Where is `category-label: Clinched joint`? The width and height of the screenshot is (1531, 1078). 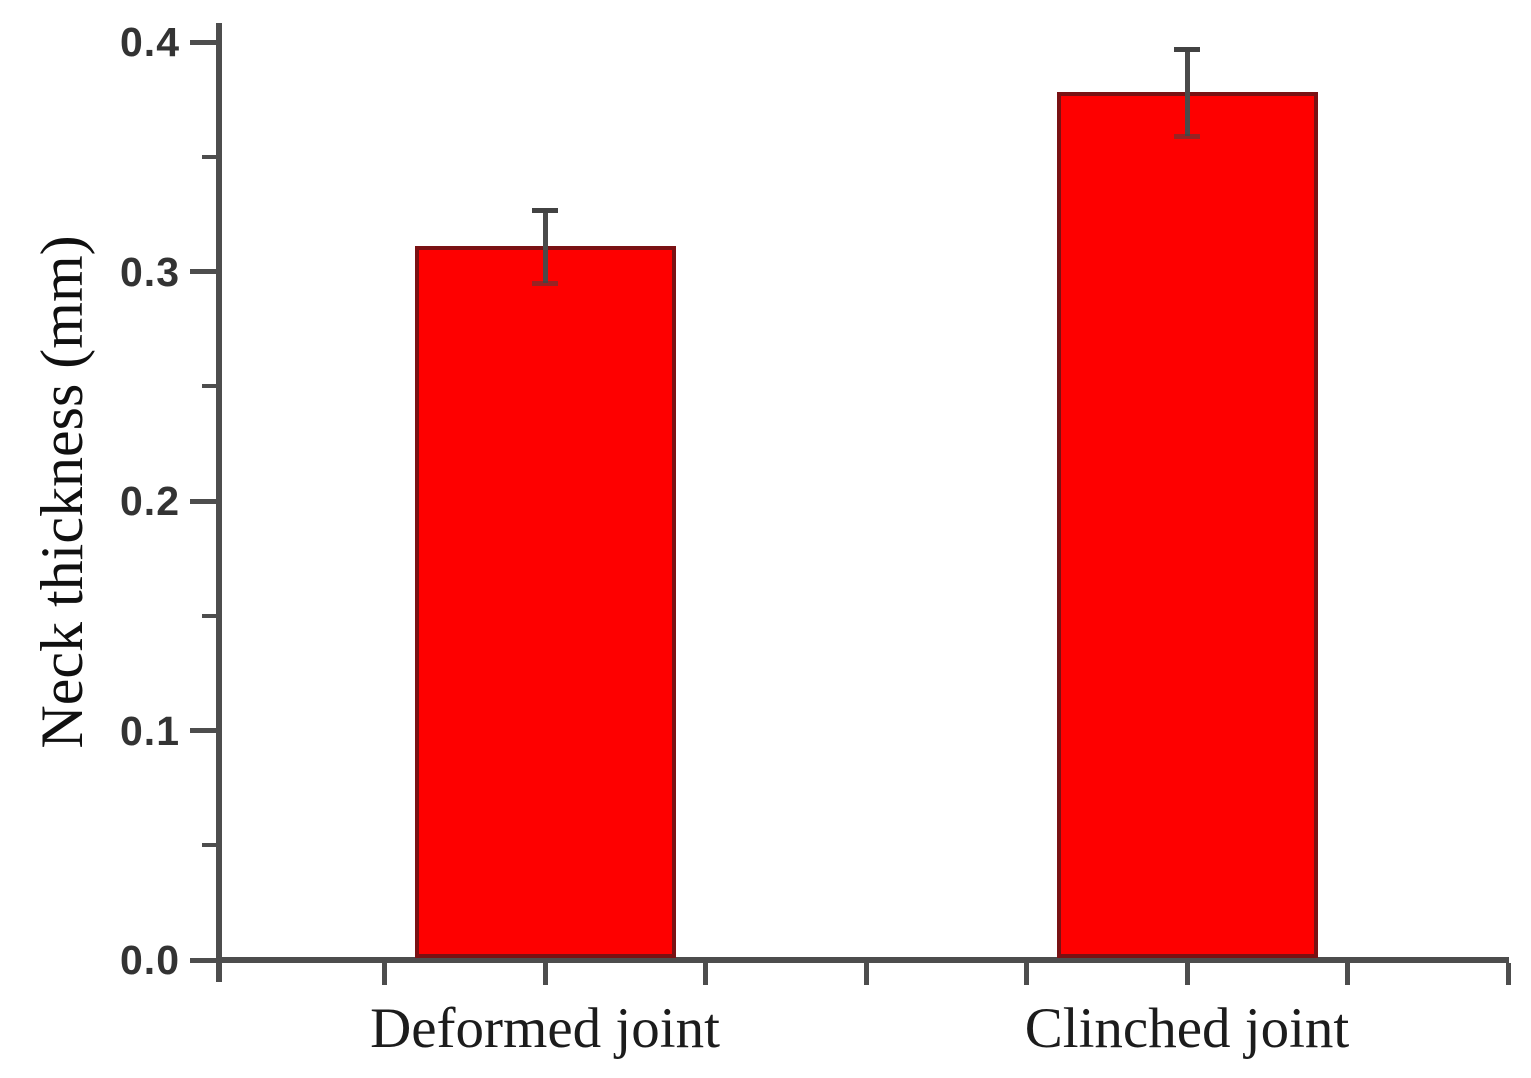 category-label: Clinched joint is located at coordinates (1187, 1028).